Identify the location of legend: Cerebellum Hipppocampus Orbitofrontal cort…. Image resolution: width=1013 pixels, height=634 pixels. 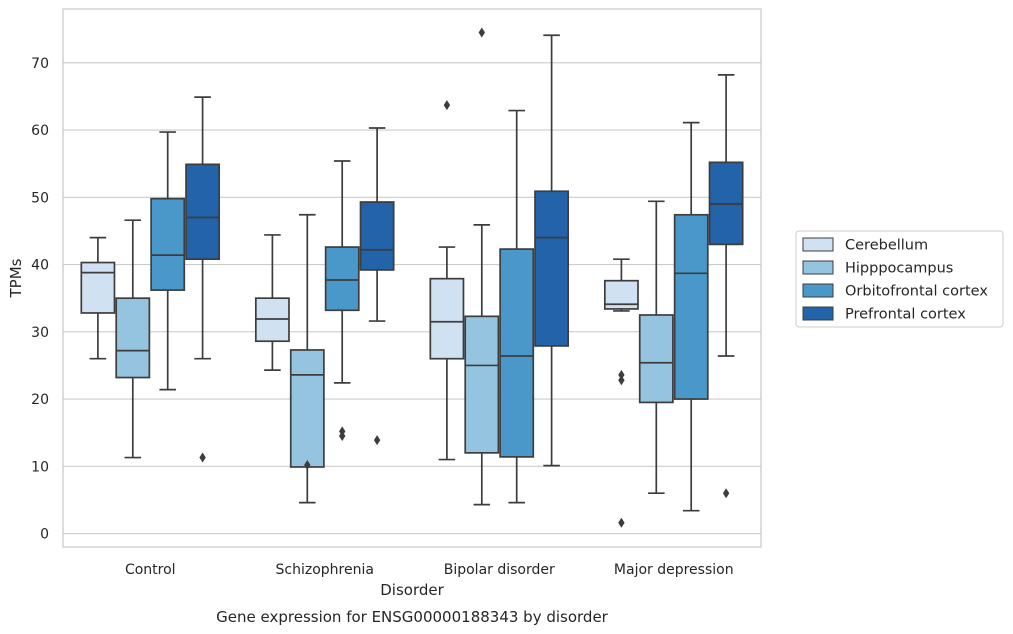
(899, 279).